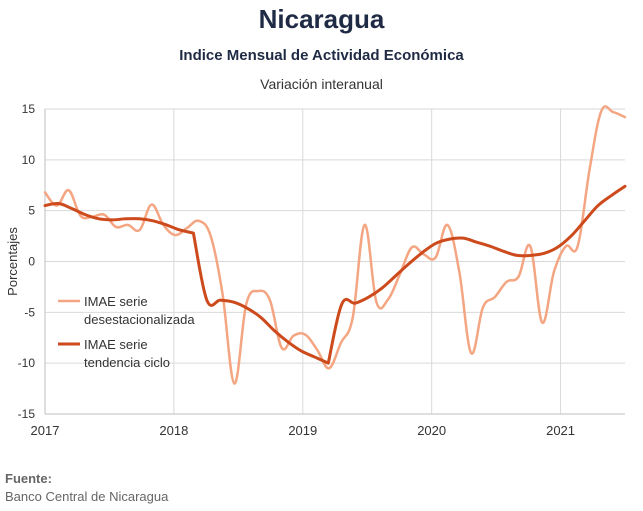  Describe the element at coordinates (87, 496) in the screenshot. I see `source-text: Banco Central de Nicaragua` at that location.